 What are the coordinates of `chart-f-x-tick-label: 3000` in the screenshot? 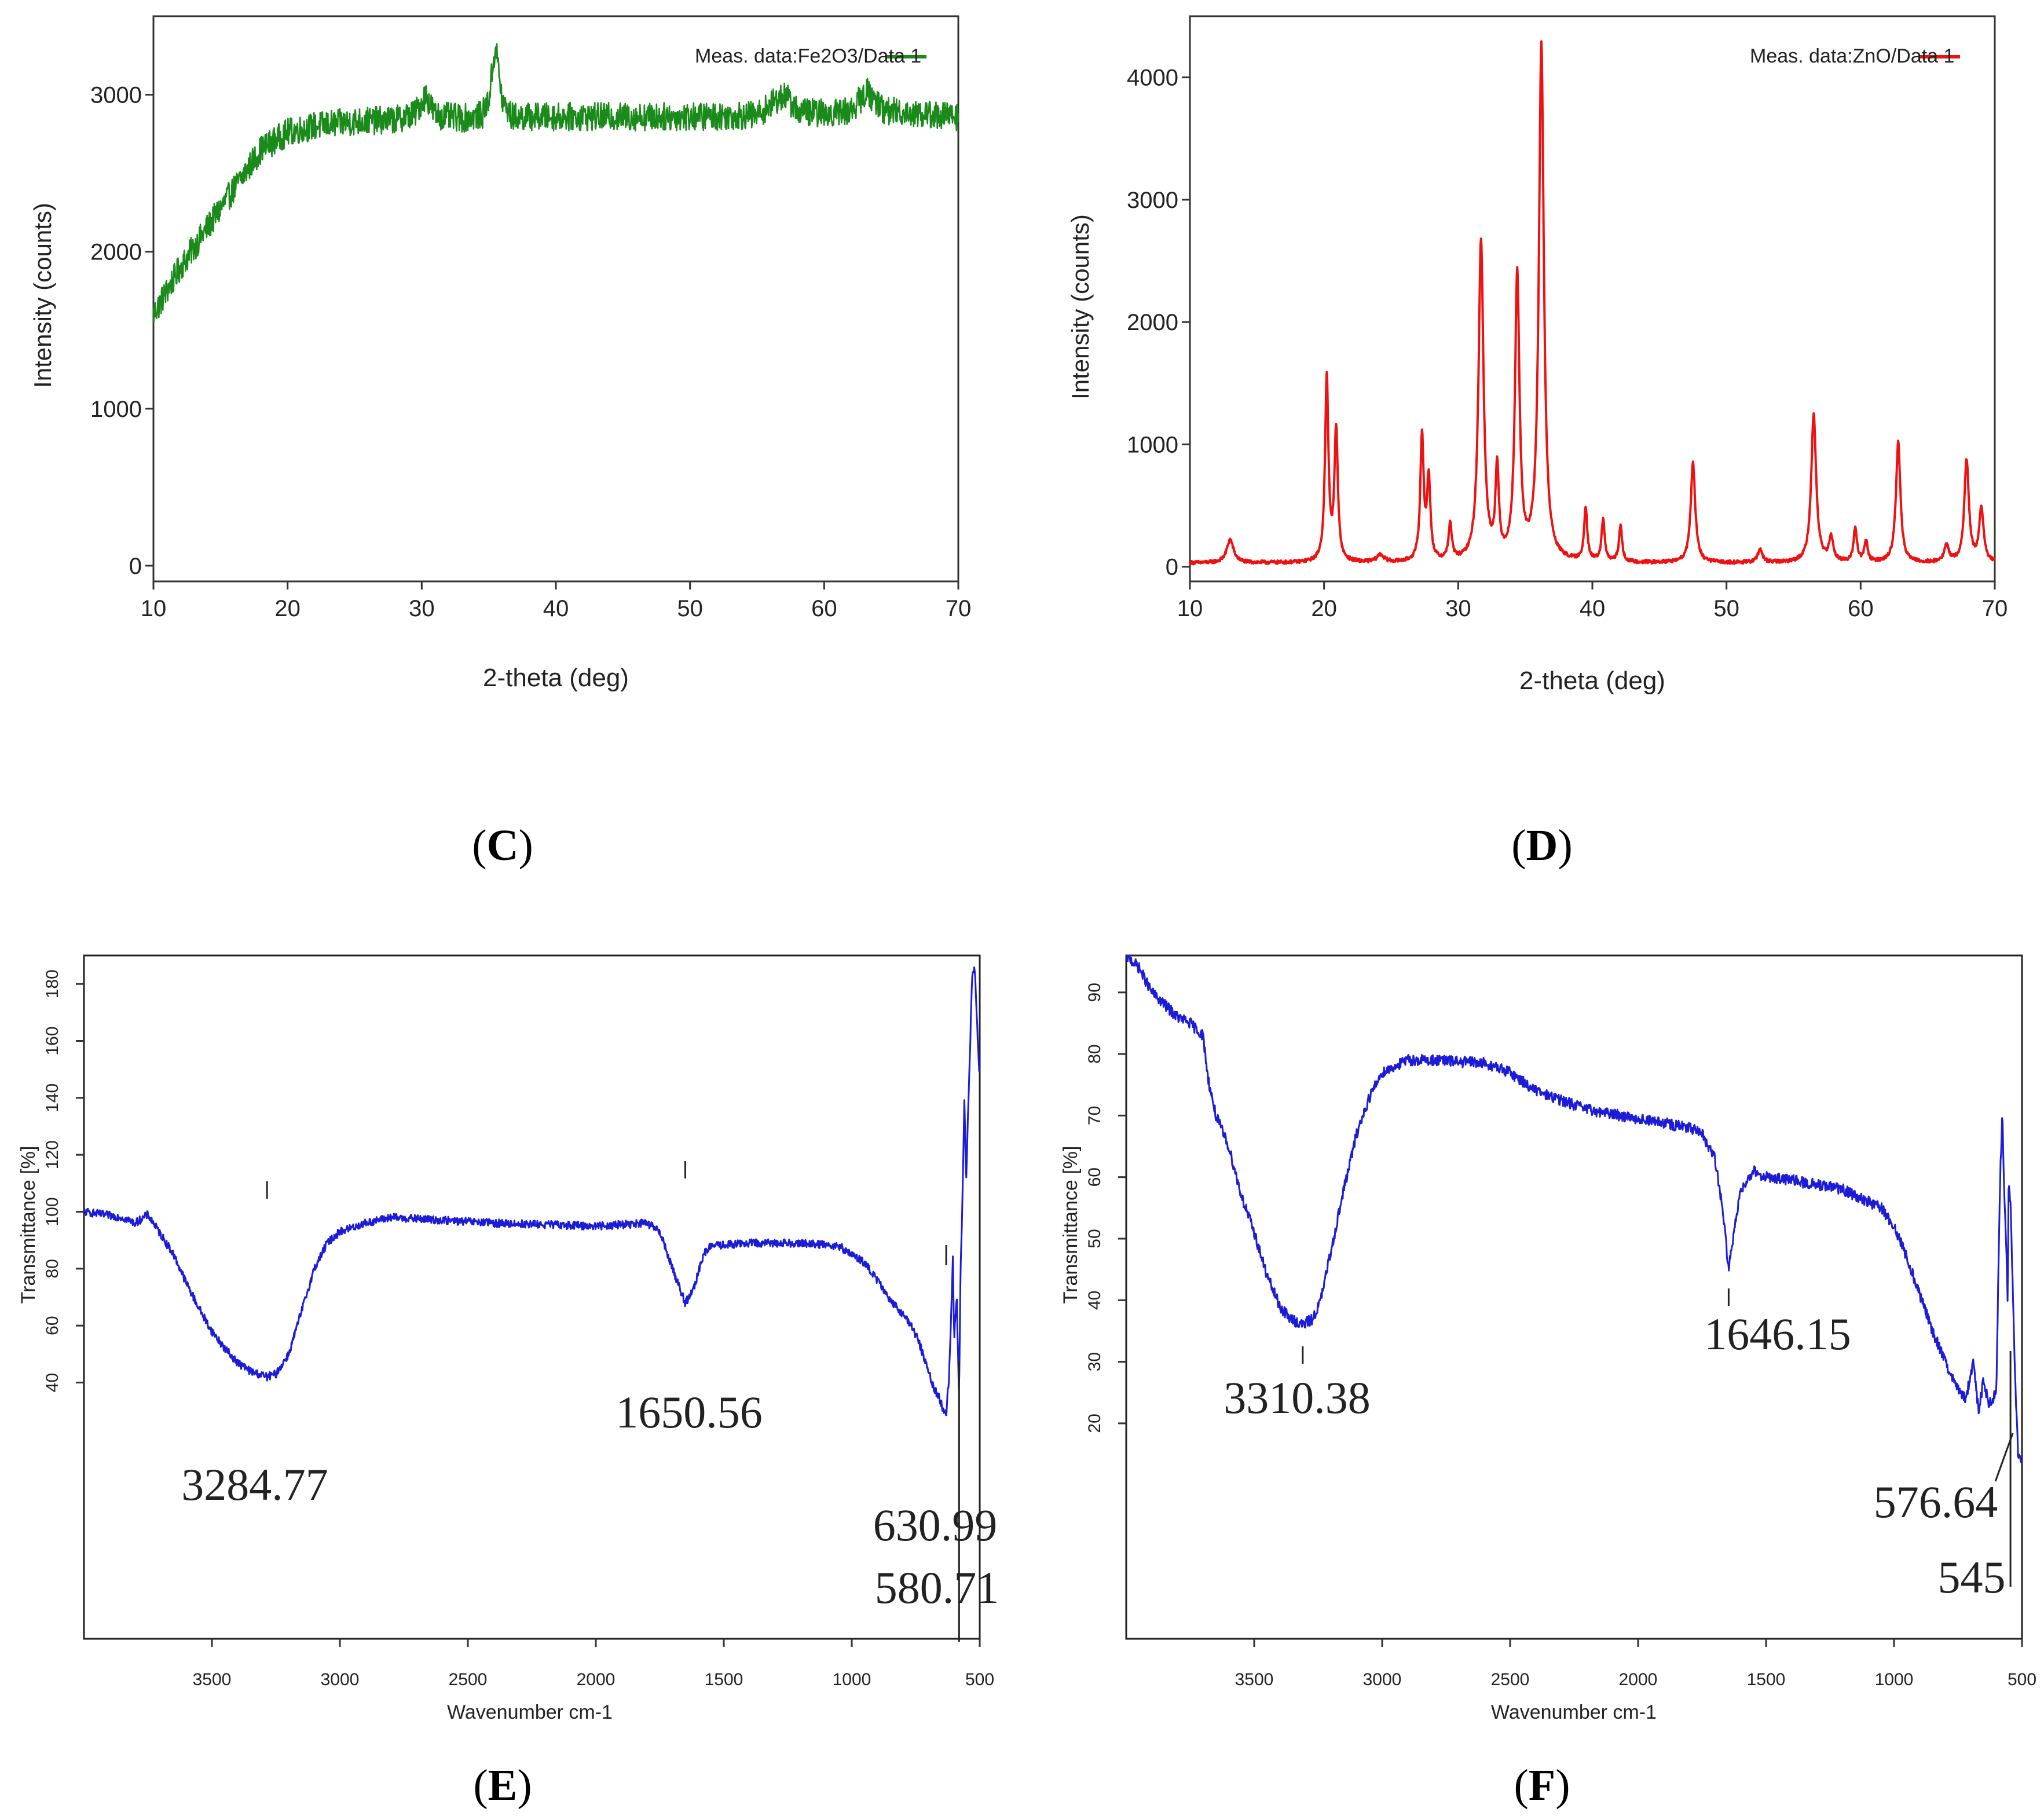 It's located at (1383, 1679).